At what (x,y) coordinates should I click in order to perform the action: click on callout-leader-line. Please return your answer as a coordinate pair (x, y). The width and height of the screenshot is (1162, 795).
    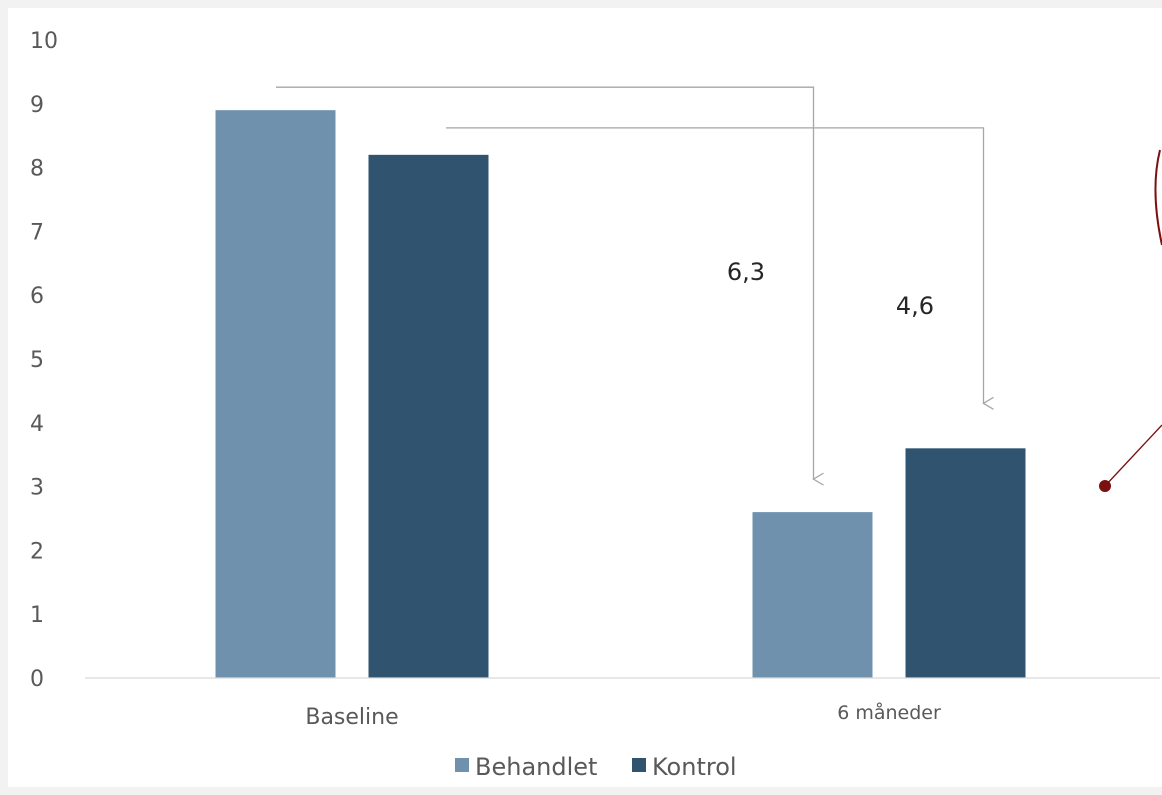
    Looking at the image, I should click on (1133, 455).